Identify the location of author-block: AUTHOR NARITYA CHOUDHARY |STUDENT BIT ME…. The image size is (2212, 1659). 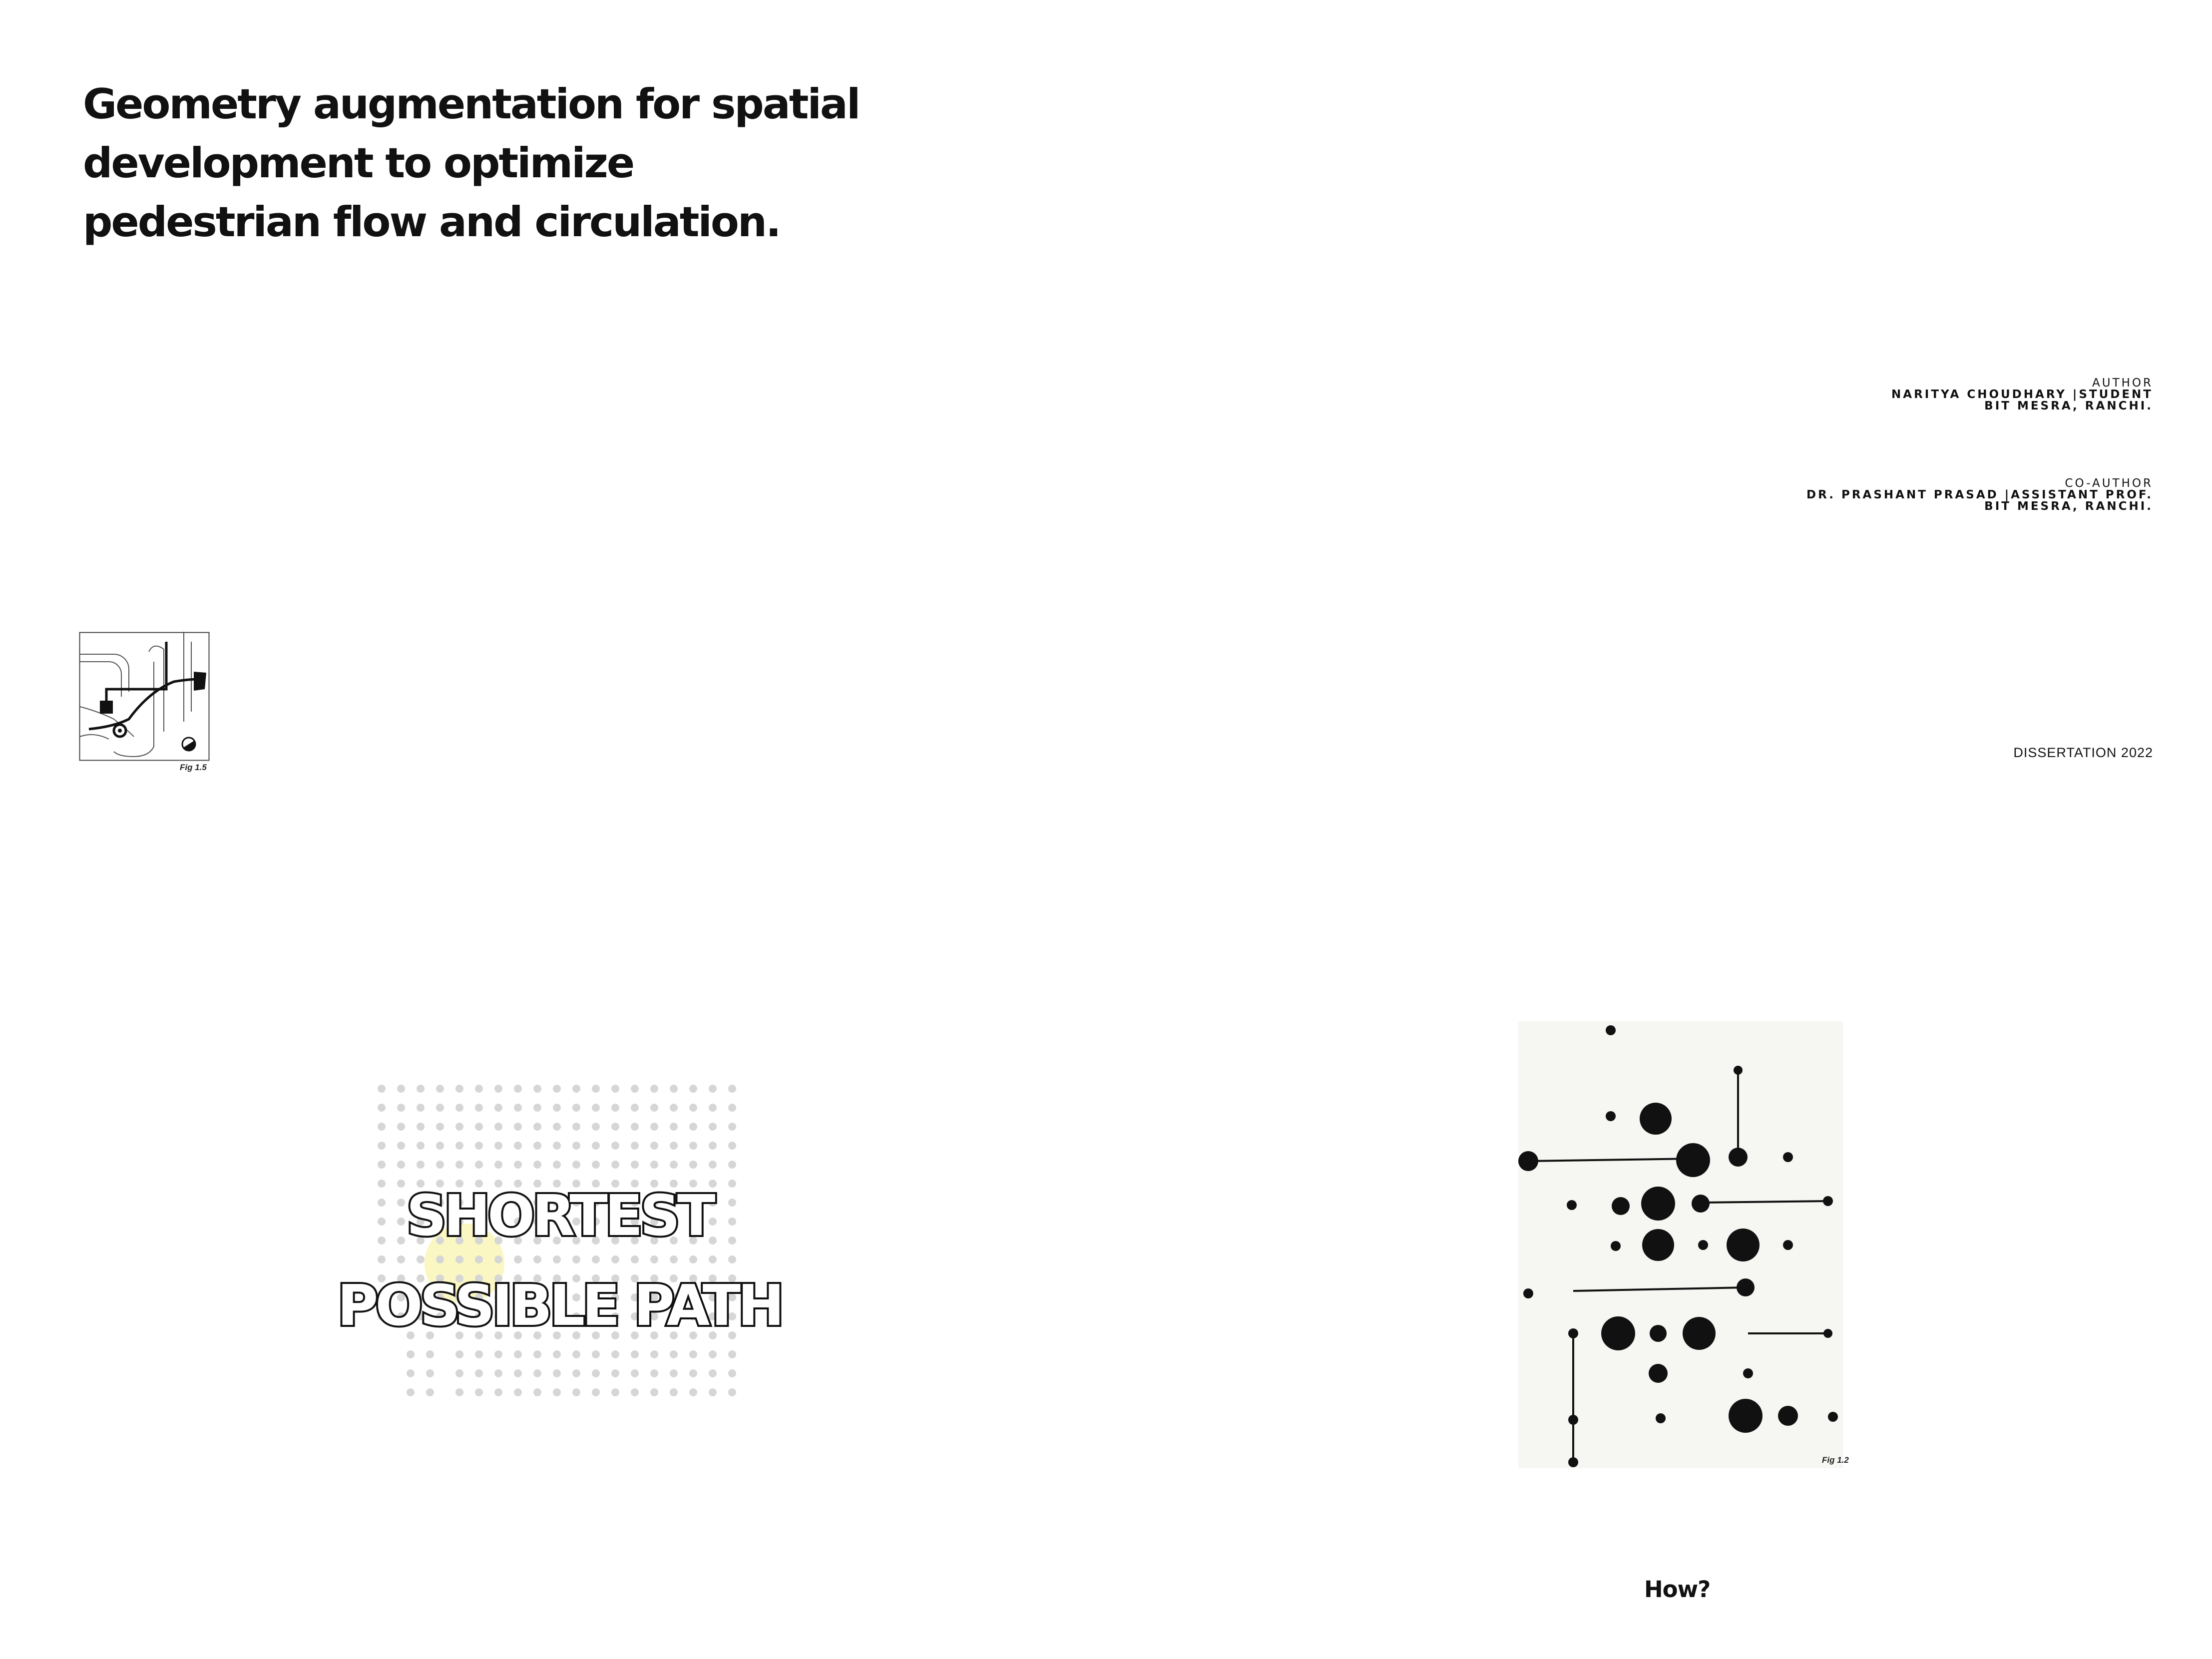
(2022, 395).